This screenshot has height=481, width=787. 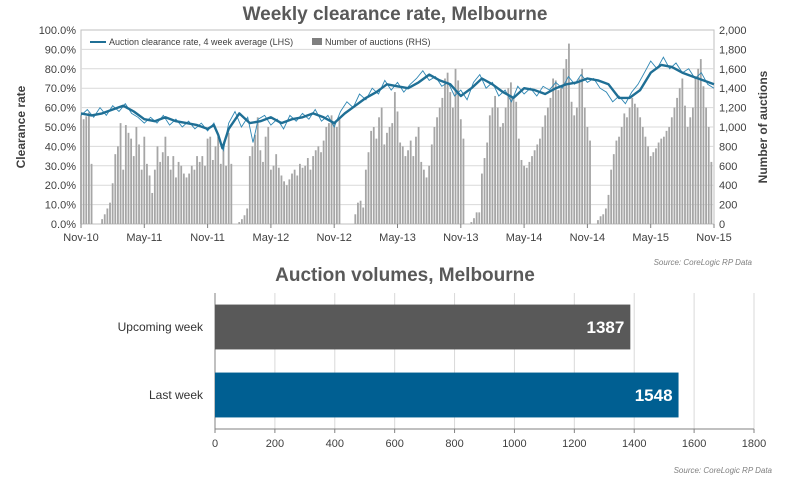 I want to click on left-tick-label: 60.0%, so click(x=60, y=109).